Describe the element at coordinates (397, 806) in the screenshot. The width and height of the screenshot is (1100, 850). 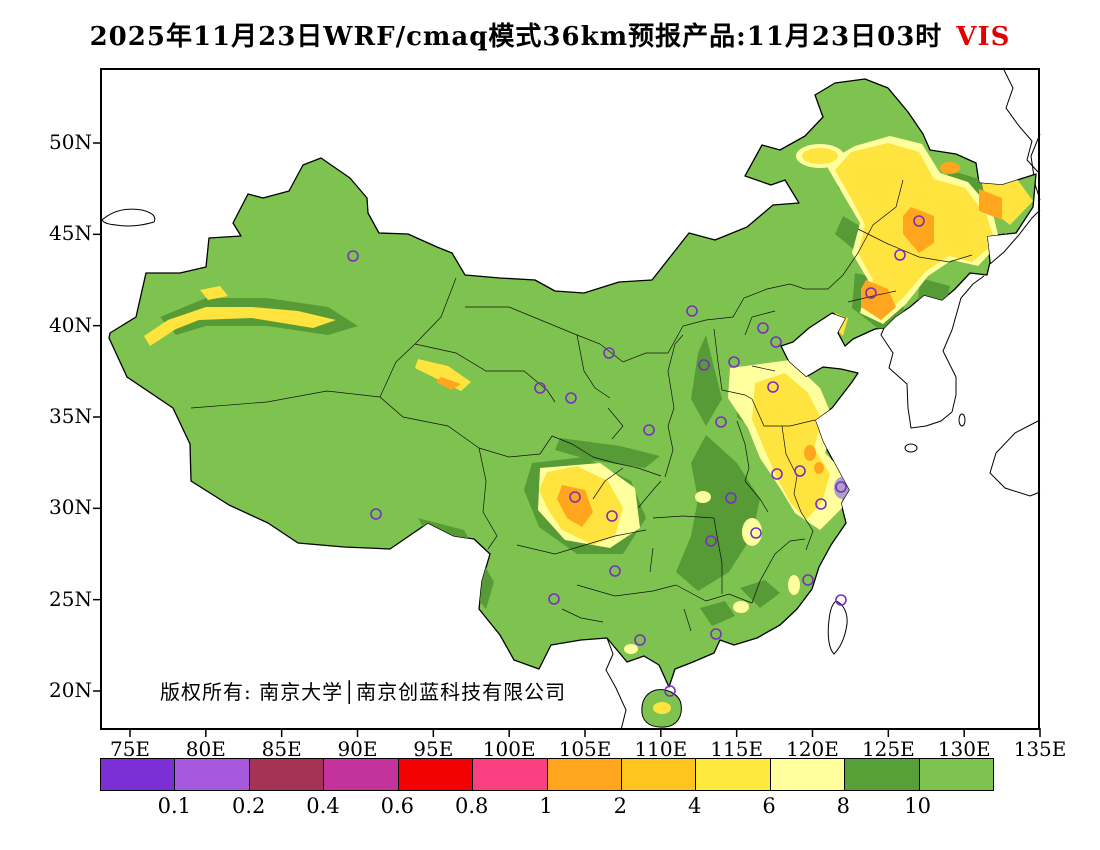
I see `colorbar-tick-label: 0.6` at that location.